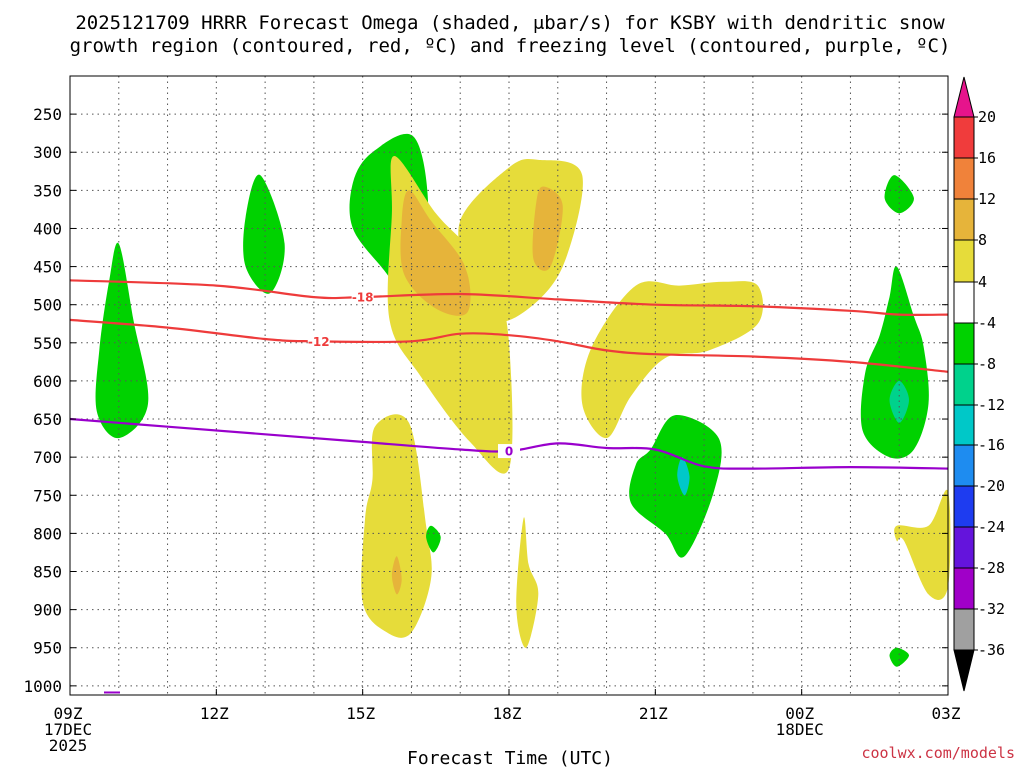 The image size is (1024, 768). Describe the element at coordinates (68, 713) in the screenshot. I see `x-tick-09Z-line1: 09Z` at that location.